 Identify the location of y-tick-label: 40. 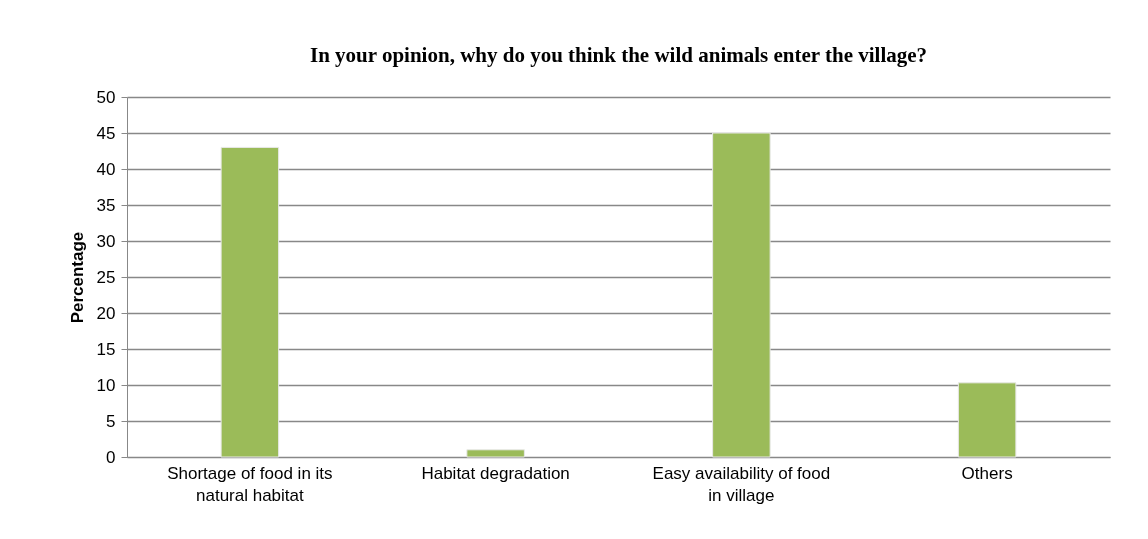
(106, 169).